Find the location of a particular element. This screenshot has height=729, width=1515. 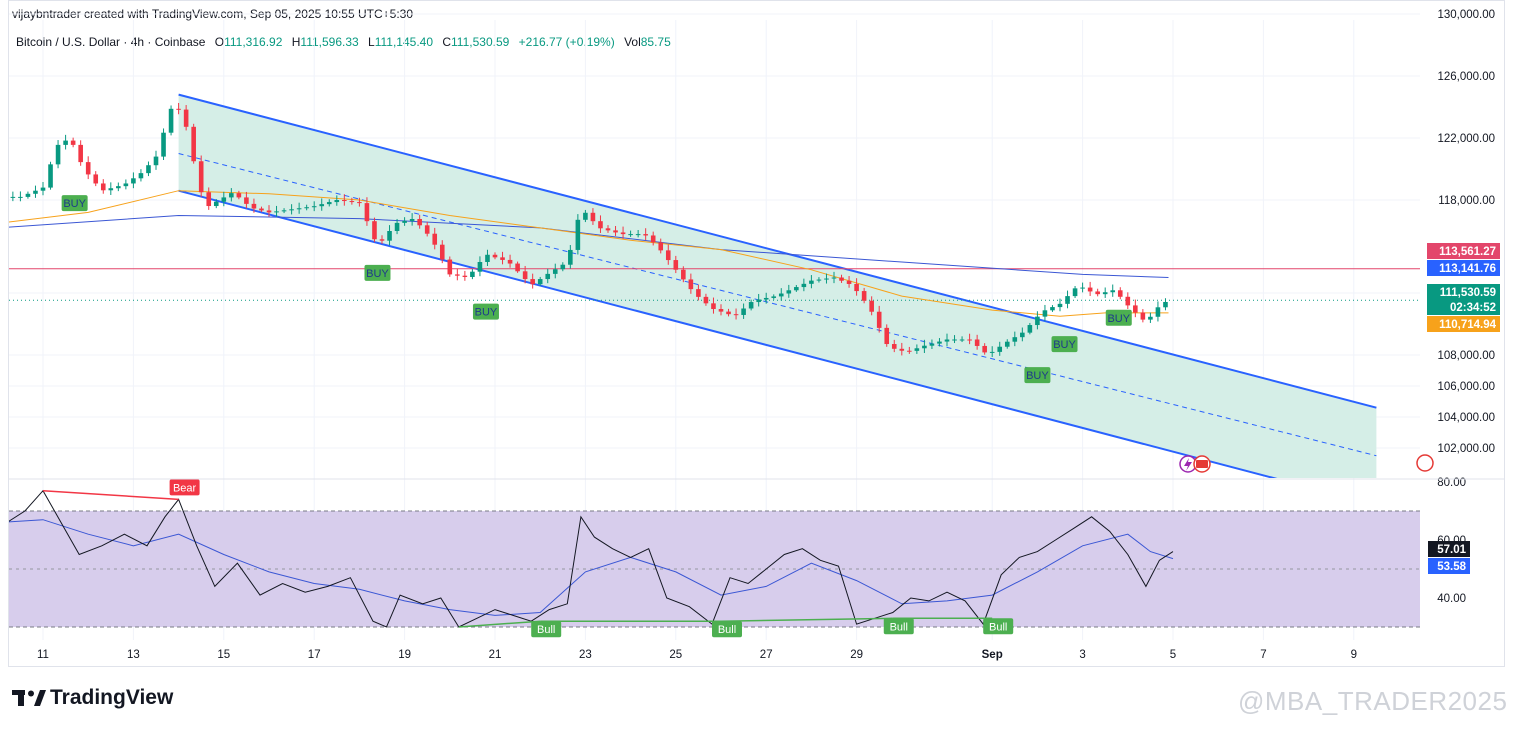

rsi-line is located at coordinates (591, 558).